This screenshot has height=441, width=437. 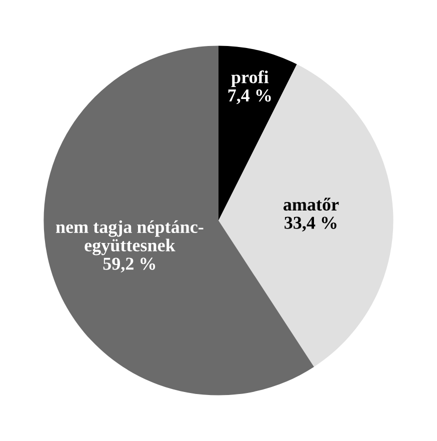 What do you see at coordinates (130, 238) in the screenshot?
I see `slice-label: nem tagja néptánc- együttesnek` at bounding box center [130, 238].